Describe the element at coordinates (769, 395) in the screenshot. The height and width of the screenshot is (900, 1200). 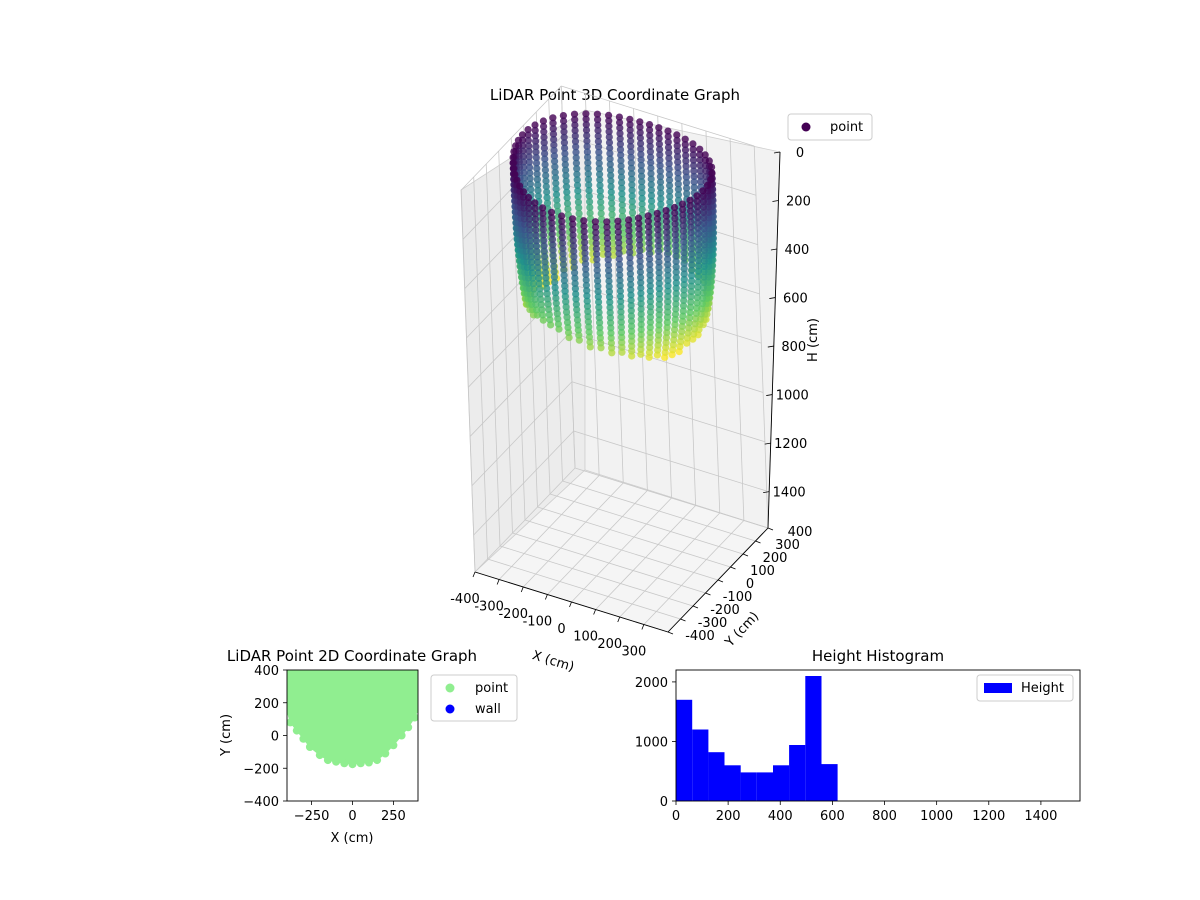
I see `z-tick-3d` at that location.